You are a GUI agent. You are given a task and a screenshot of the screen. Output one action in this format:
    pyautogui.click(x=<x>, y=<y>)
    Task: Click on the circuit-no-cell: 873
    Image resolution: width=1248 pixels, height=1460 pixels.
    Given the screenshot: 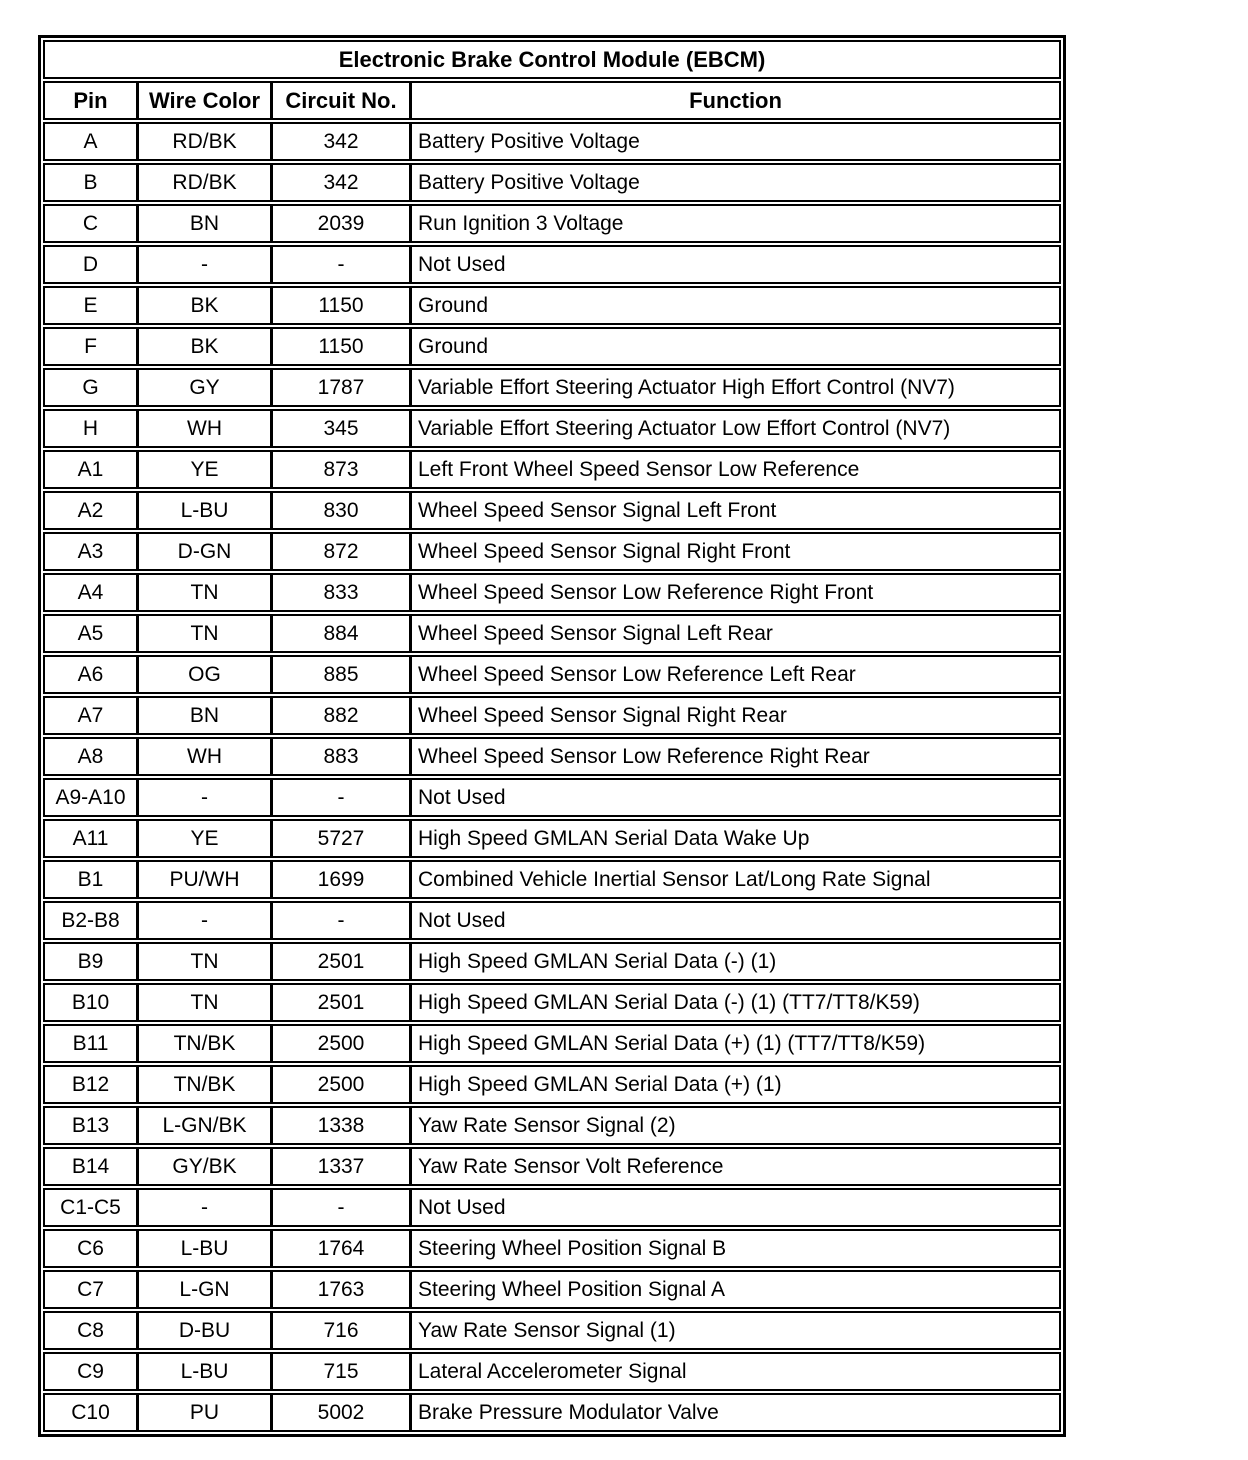 What is the action you would take?
    pyautogui.click(x=339, y=469)
    